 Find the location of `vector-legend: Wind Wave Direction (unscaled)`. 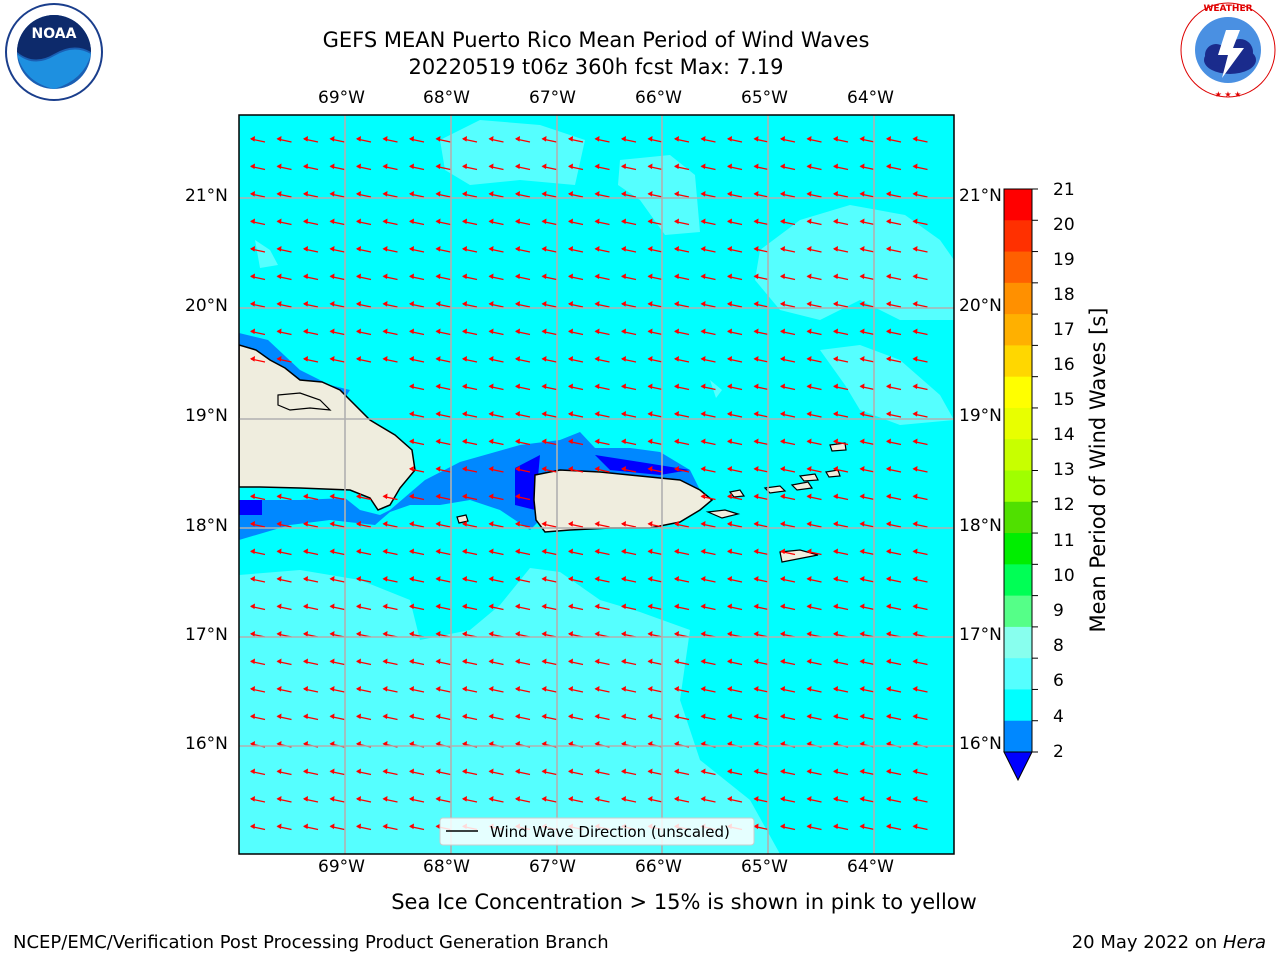

vector-legend: Wind Wave Direction (unscaled) is located at coordinates (597, 831).